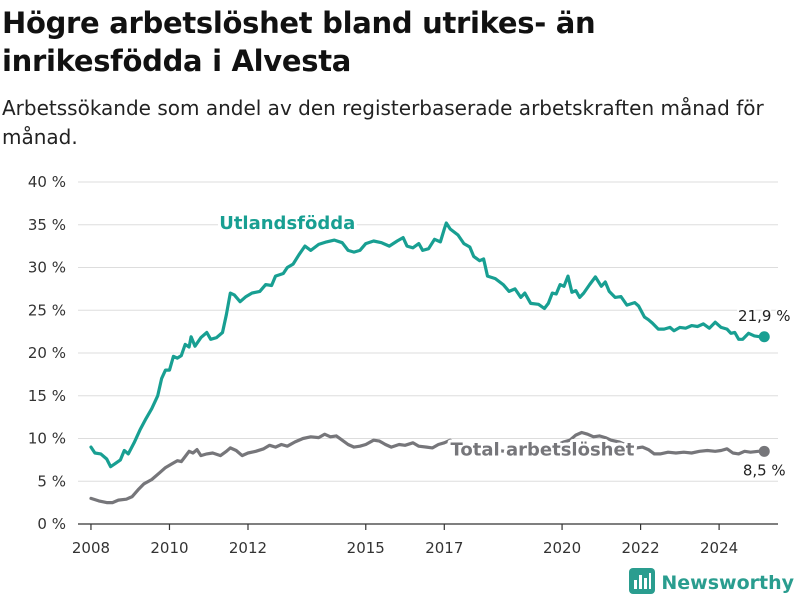 The height and width of the screenshot is (600, 800). What do you see at coordinates (642, 583) in the screenshot?
I see `bar-chart-logo-icon` at bounding box center [642, 583].